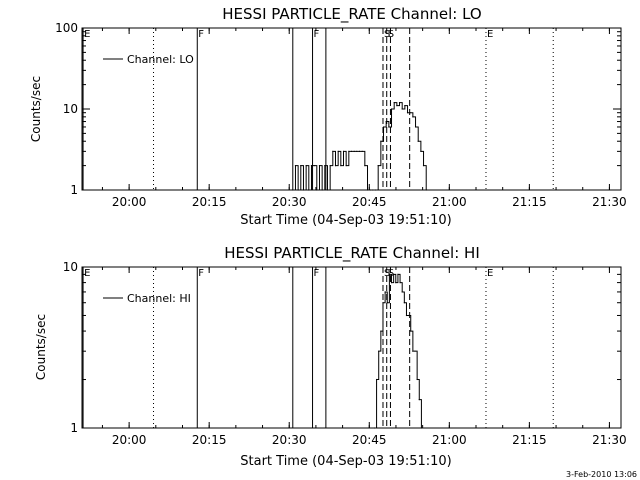  I want to click on chart-title: HESSI PARTICLE_RATE Channel: HI, so click(352, 253).